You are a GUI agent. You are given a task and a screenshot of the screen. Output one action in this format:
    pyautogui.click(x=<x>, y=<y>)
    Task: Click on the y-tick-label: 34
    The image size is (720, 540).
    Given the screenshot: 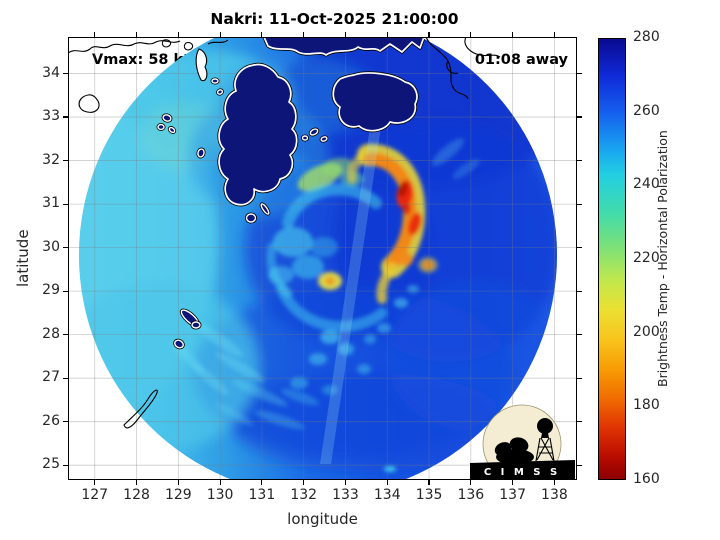 What is the action you would take?
    pyautogui.click(x=51, y=72)
    